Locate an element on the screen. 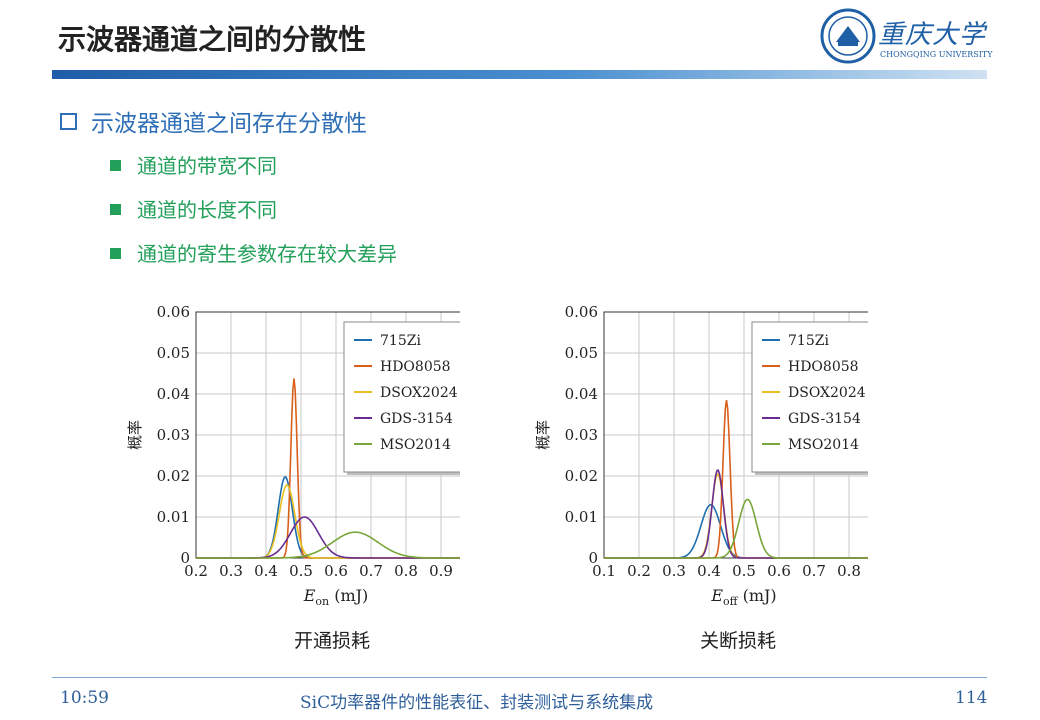 This screenshot has height=720, width=1040. logo-subtitle: CHONGQING UNIVERSITY is located at coordinates (936, 54).